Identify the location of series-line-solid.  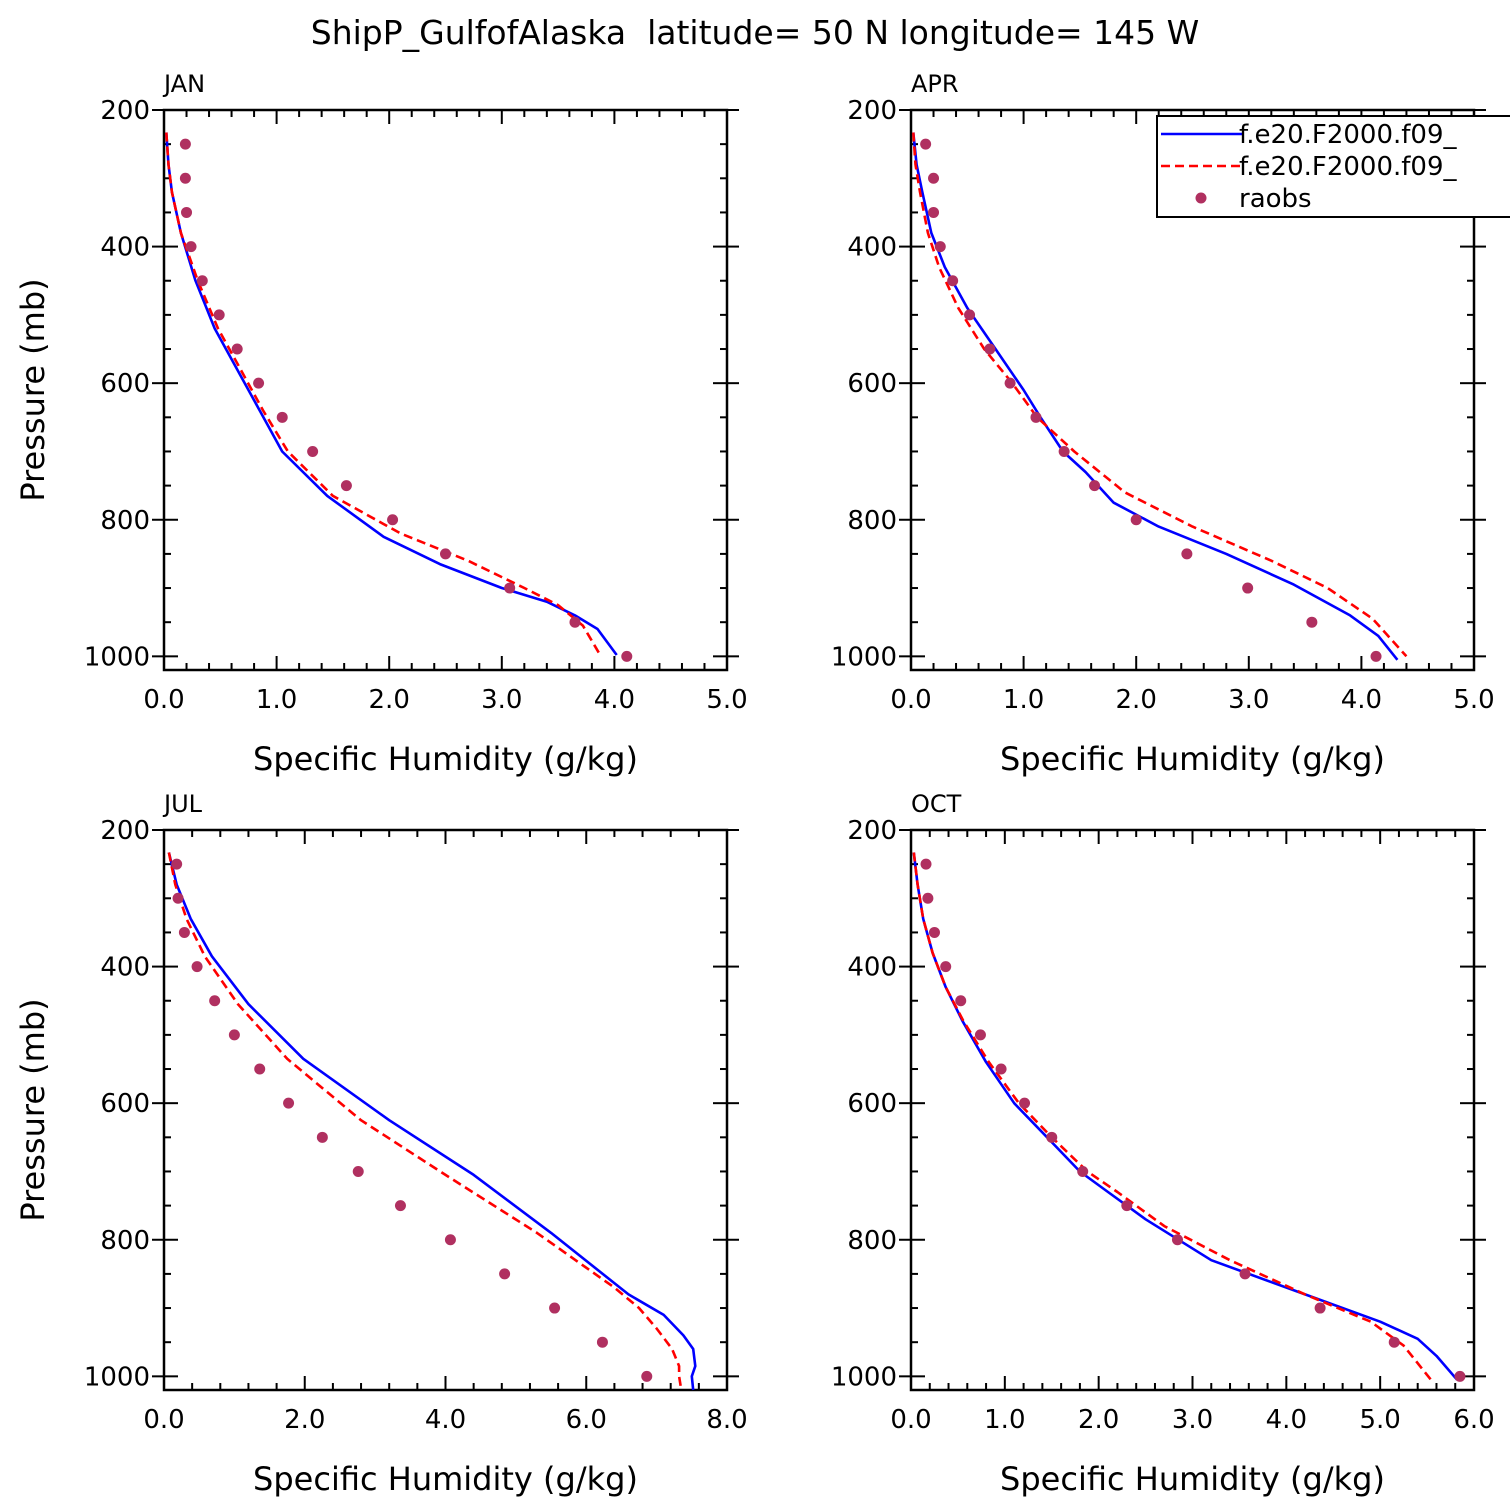
(432, 1121).